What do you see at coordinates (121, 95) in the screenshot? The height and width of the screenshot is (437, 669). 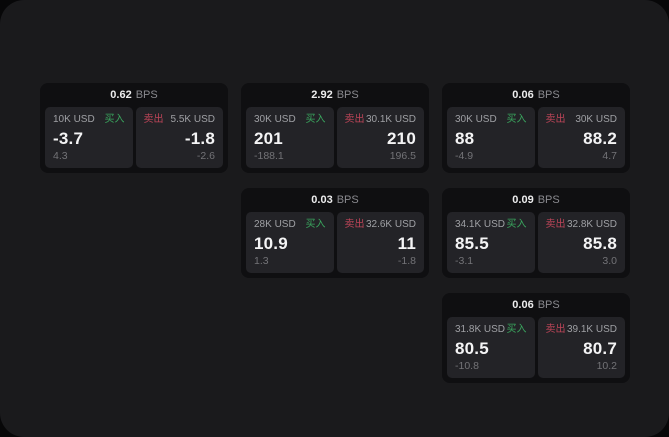 I see `bps-value: 0.62` at bounding box center [121, 95].